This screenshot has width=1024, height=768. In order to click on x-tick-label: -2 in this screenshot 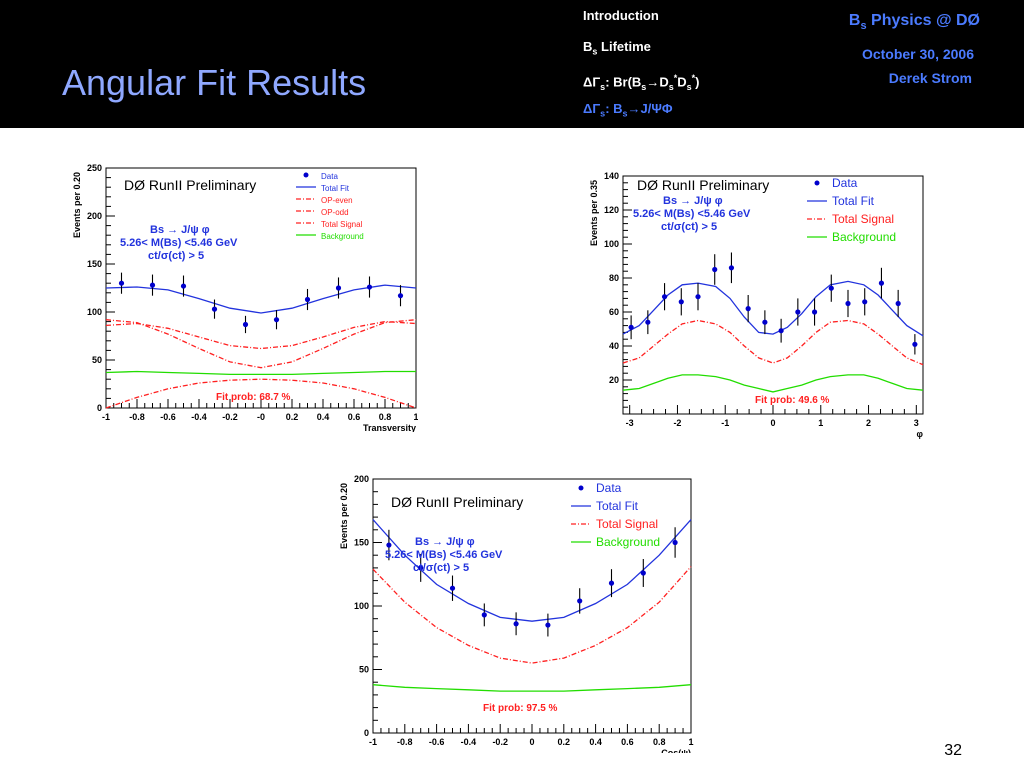, I will do `click(677, 423)`.